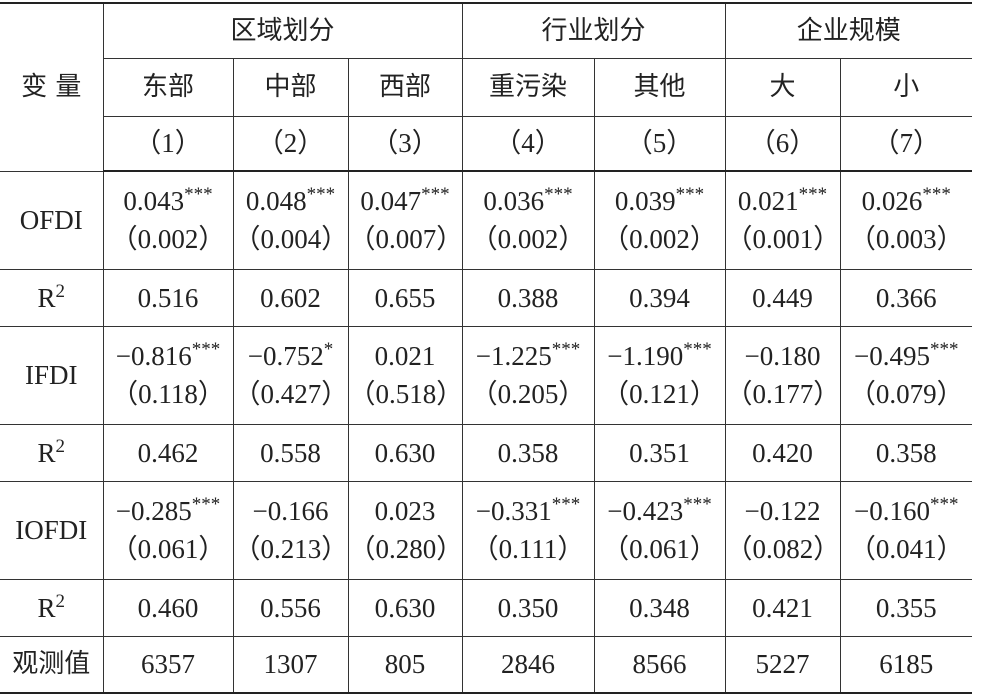  What do you see at coordinates (276, 201) in the screenshot?
I see `coefficient: 0.048` at bounding box center [276, 201].